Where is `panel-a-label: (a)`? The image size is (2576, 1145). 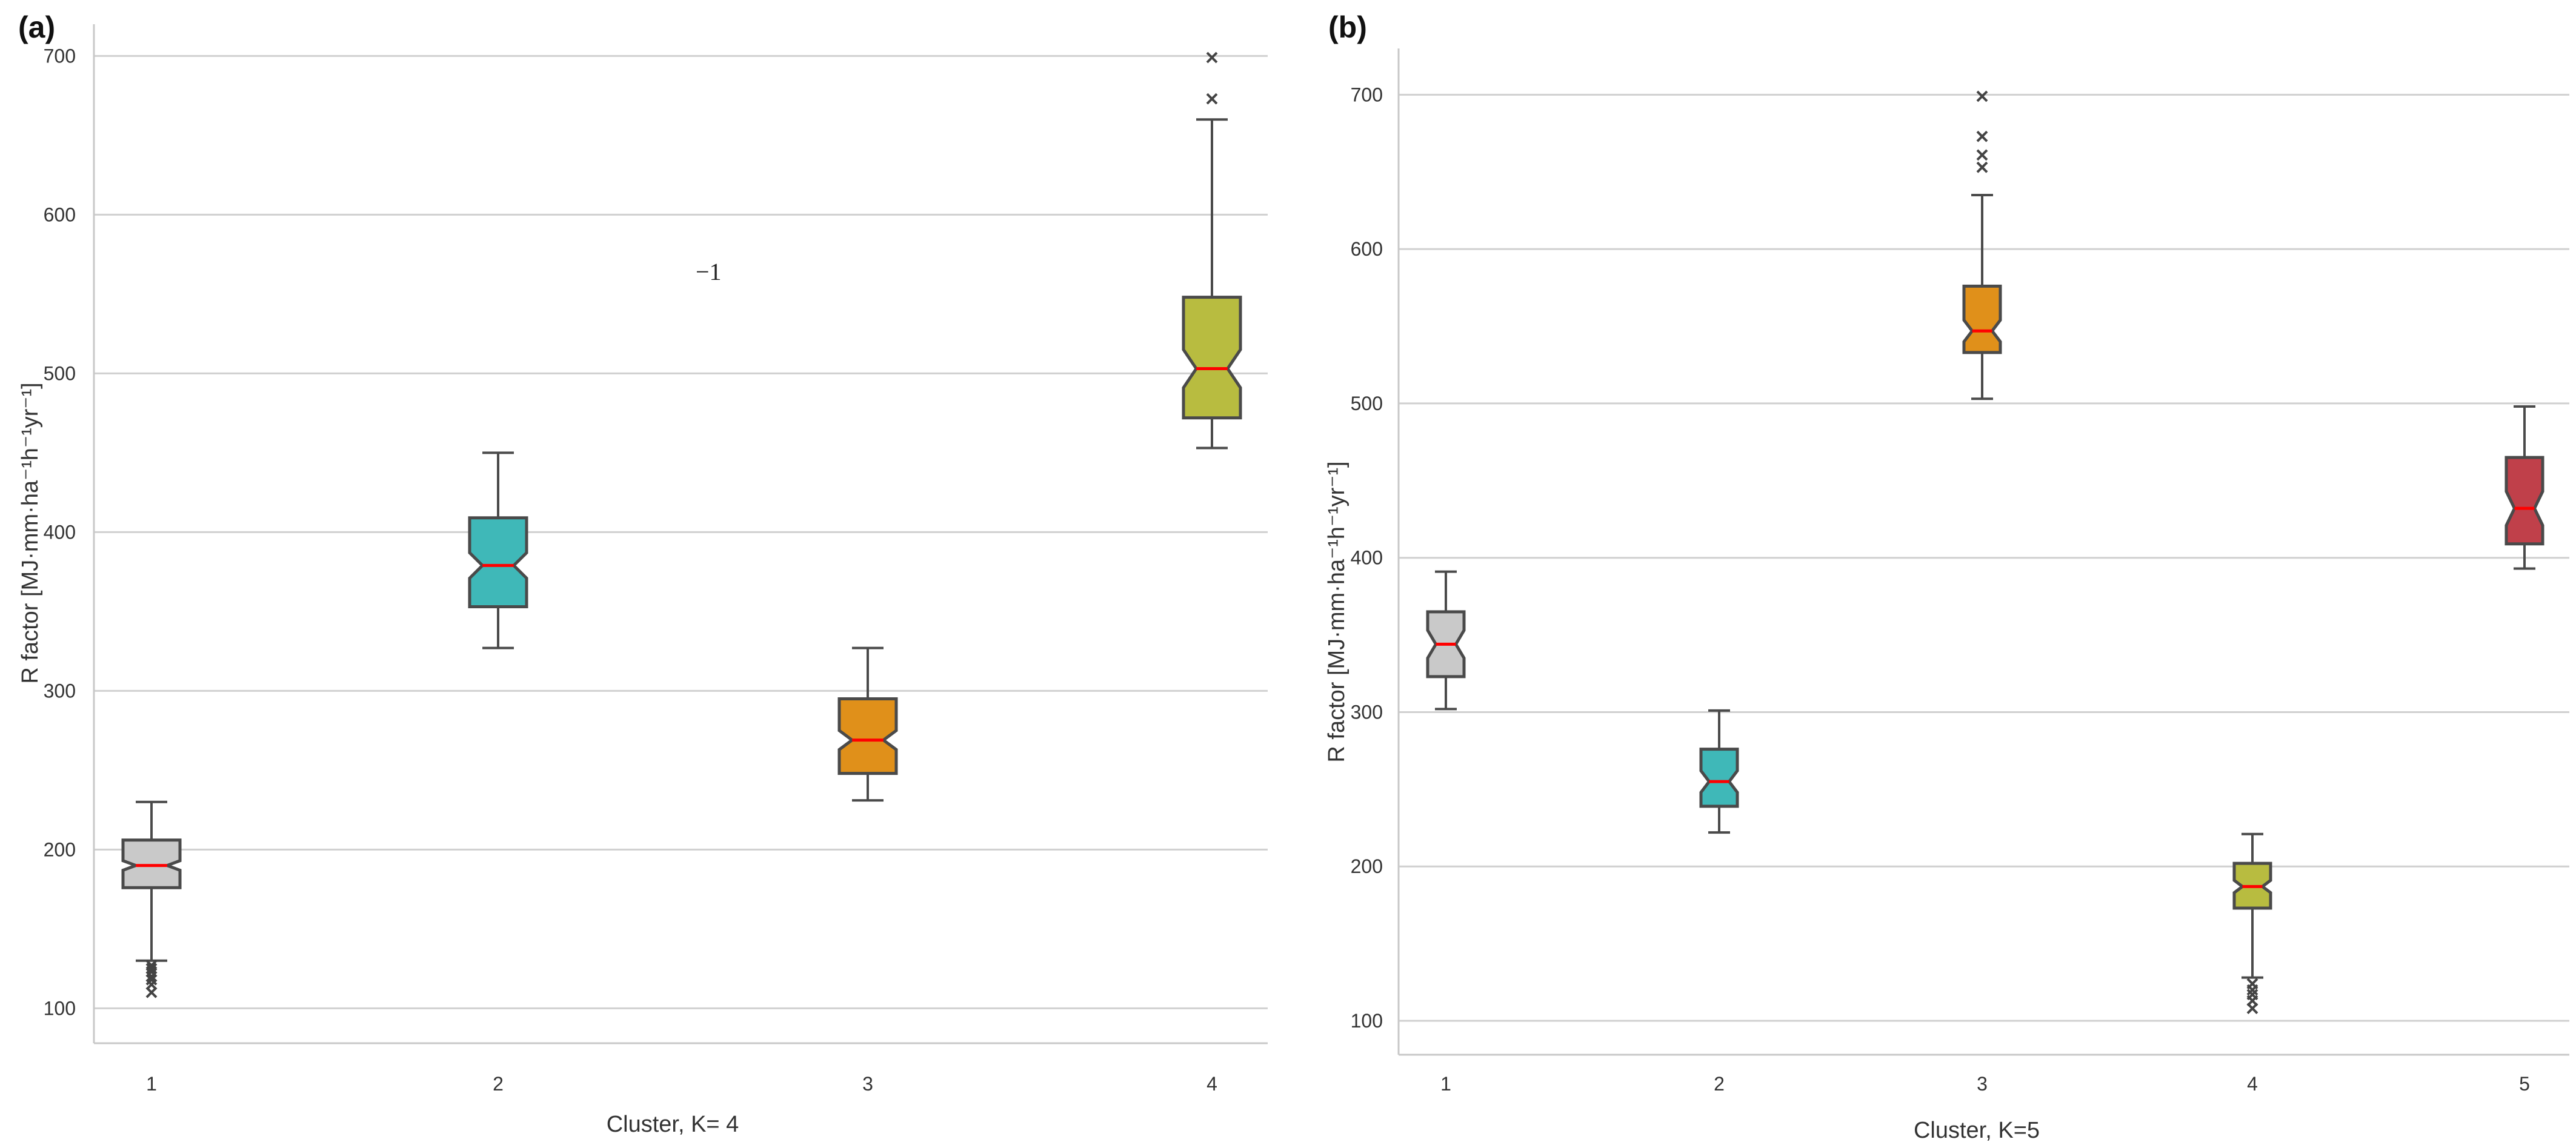
panel-a-label: (a) is located at coordinates (36, 27).